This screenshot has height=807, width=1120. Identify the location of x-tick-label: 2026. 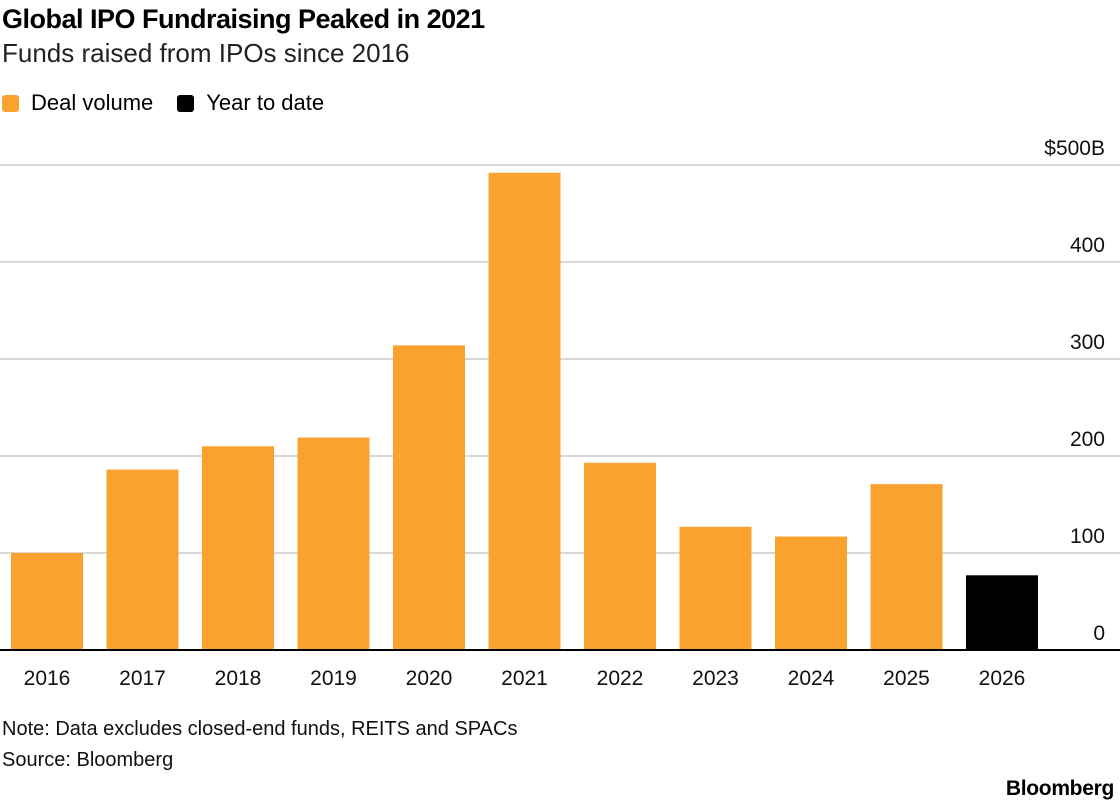
(1002, 678).